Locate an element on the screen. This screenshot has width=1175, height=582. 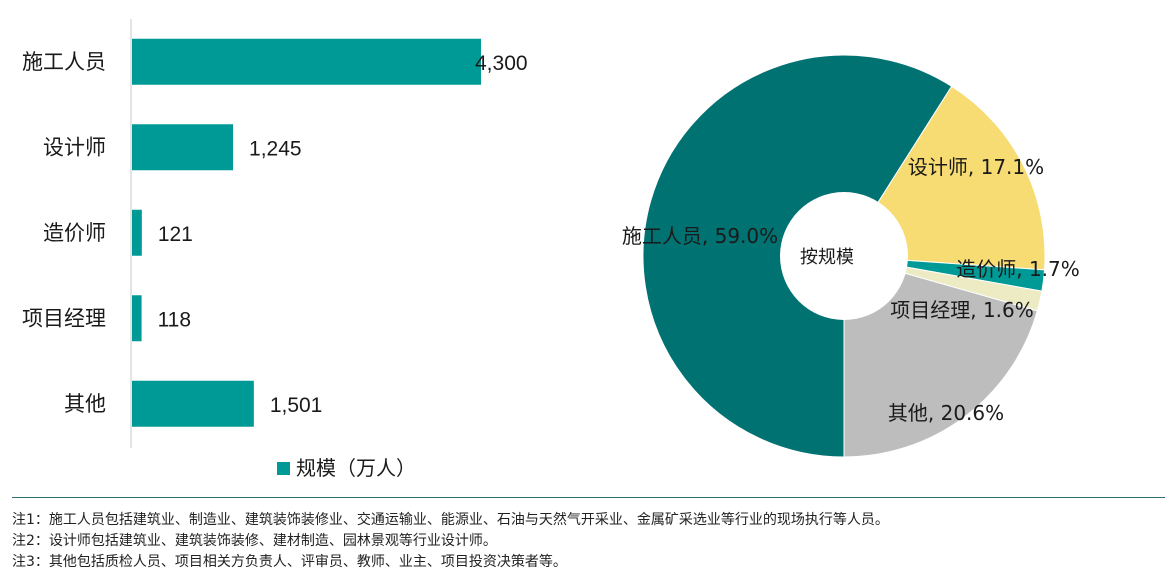
slice-label: 项目经理, 1.6% is located at coordinates (962, 310).